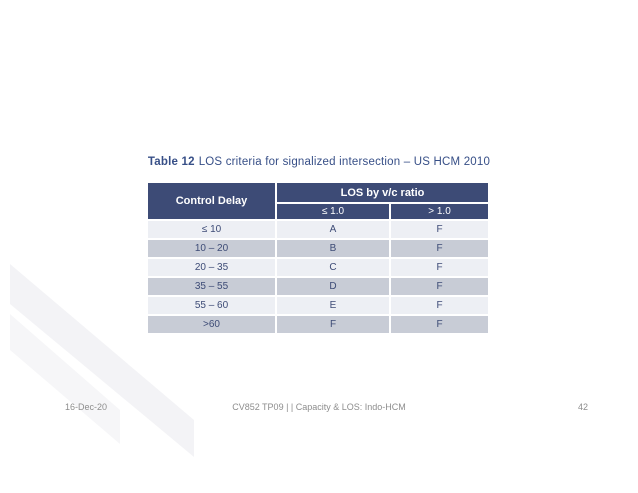  I want to click on table-row: 35 – 55 D F, so click(318, 286).